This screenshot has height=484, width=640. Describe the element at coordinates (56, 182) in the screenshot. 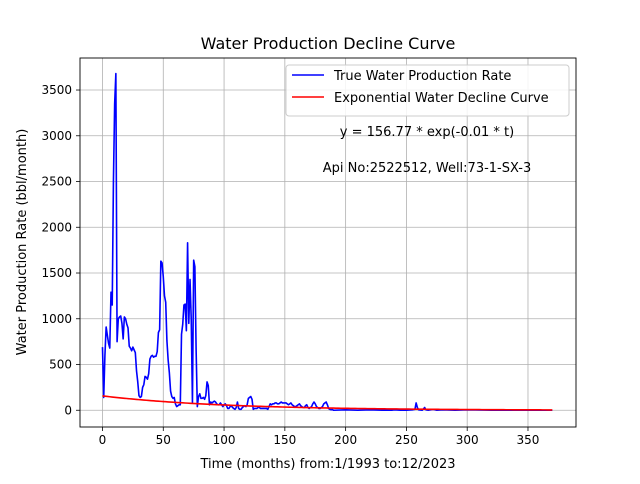

I see `y-tick-label: 2500` at that location.